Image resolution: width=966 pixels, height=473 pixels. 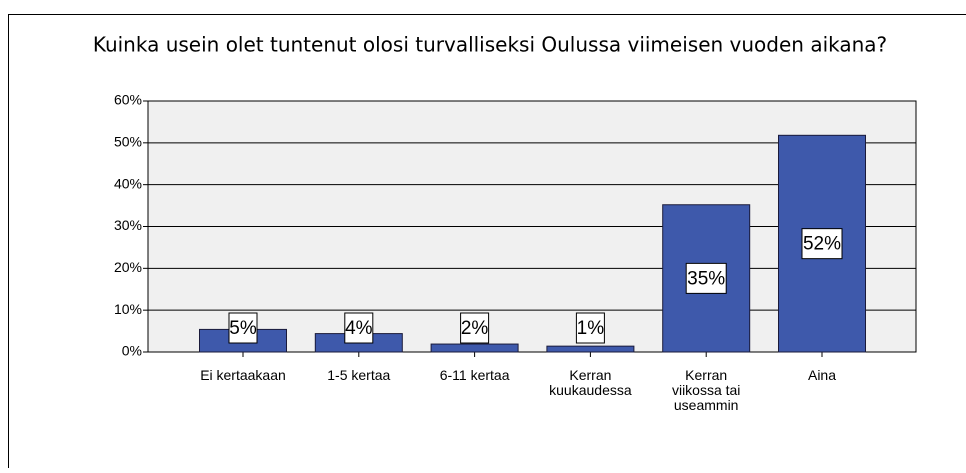 What do you see at coordinates (243, 328) in the screenshot?
I see `value-label: 5%` at bounding box center [243, 328].